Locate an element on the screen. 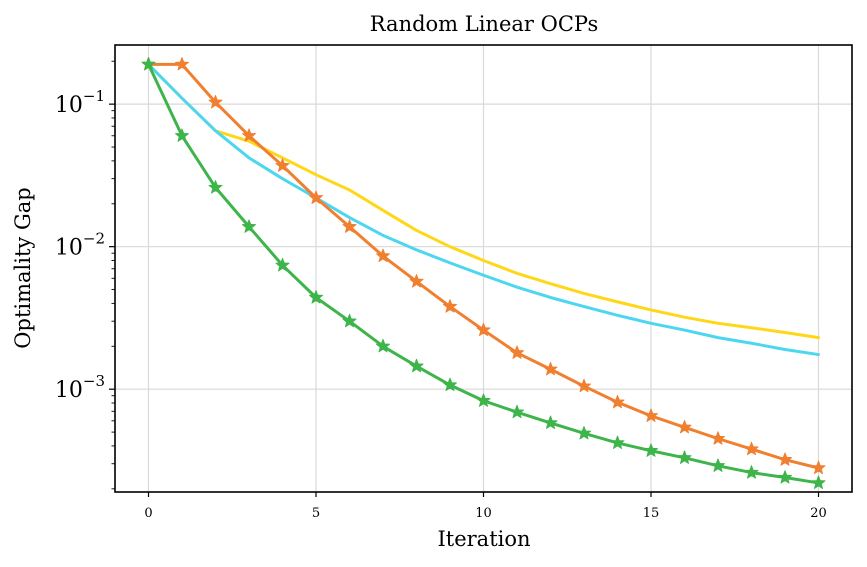 Image resolution: width=867 pixels, height=567 pixels. x-axis: 0 5 10 15 20 is located at coordinates (485, 506).